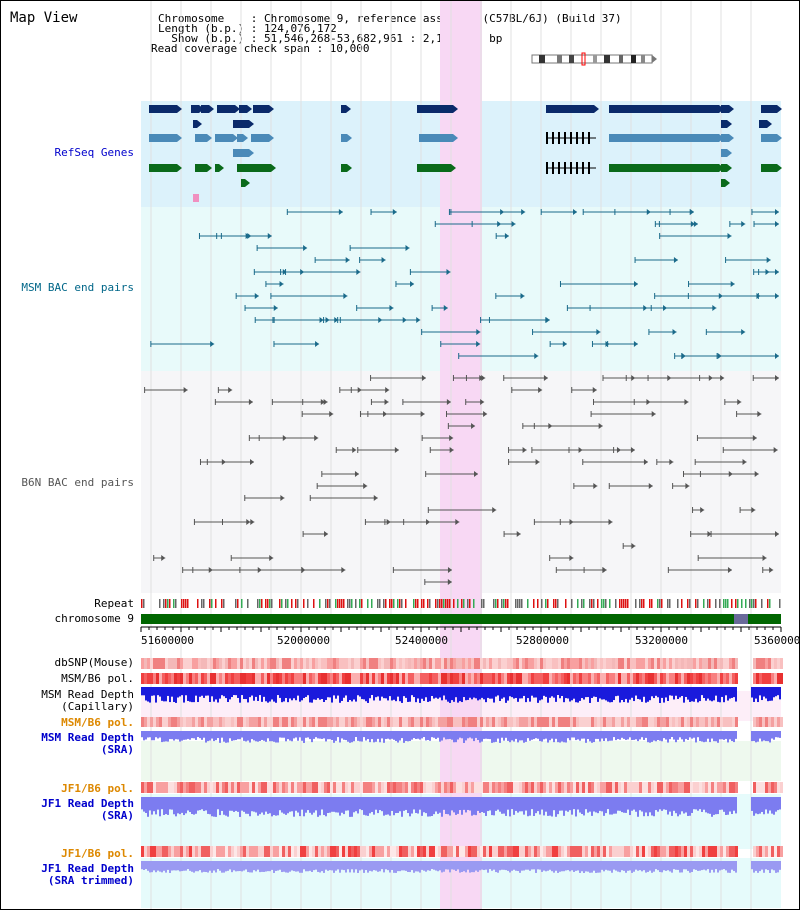  I want to click on label-msm-bac: MSM BAC end pairs, so click(77, 287).